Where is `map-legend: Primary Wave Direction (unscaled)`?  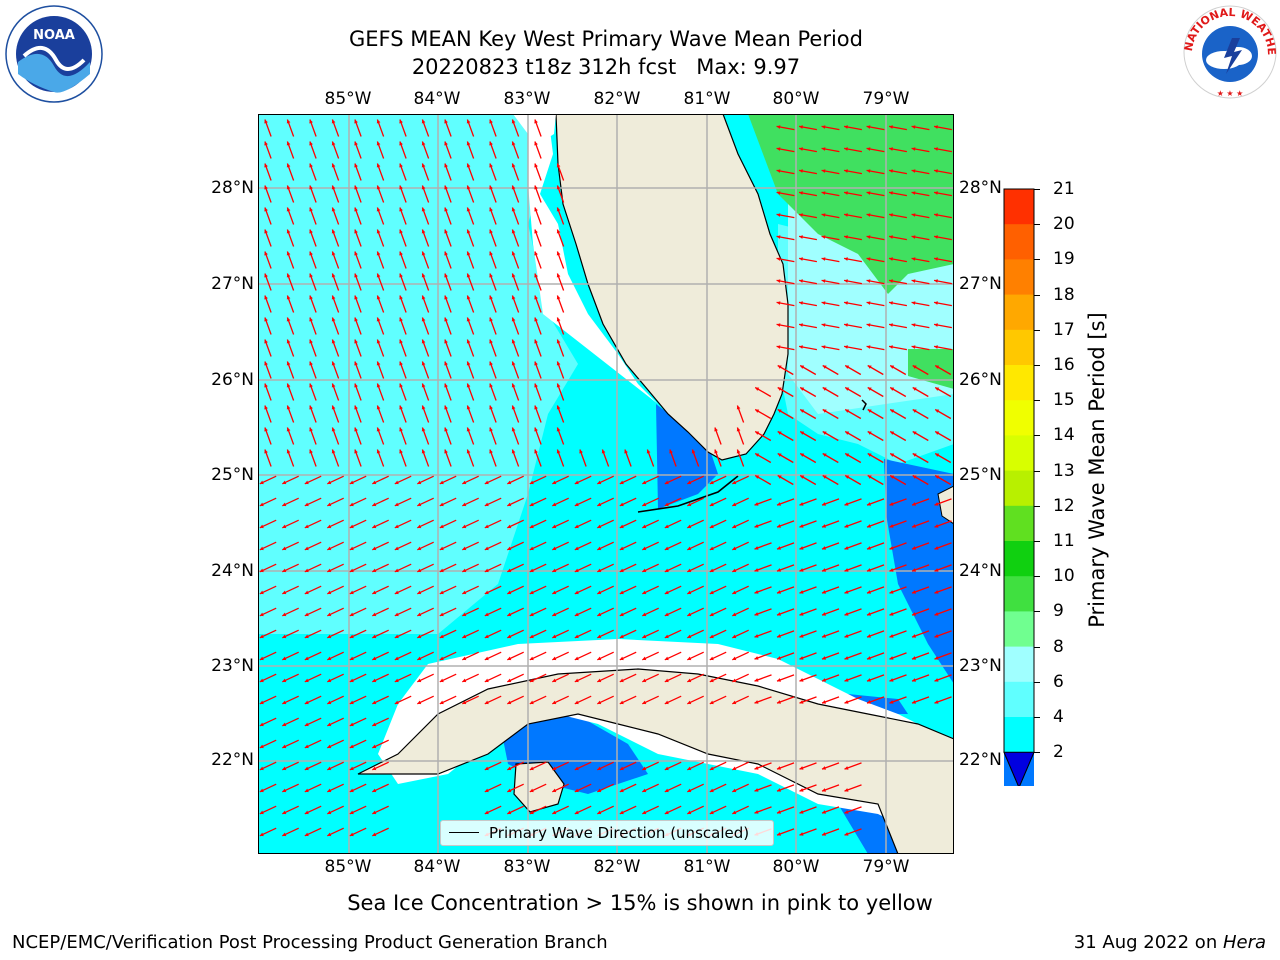 map-legend: Primary Wave Direction (unscaled) is located at coordinates (607, 833).